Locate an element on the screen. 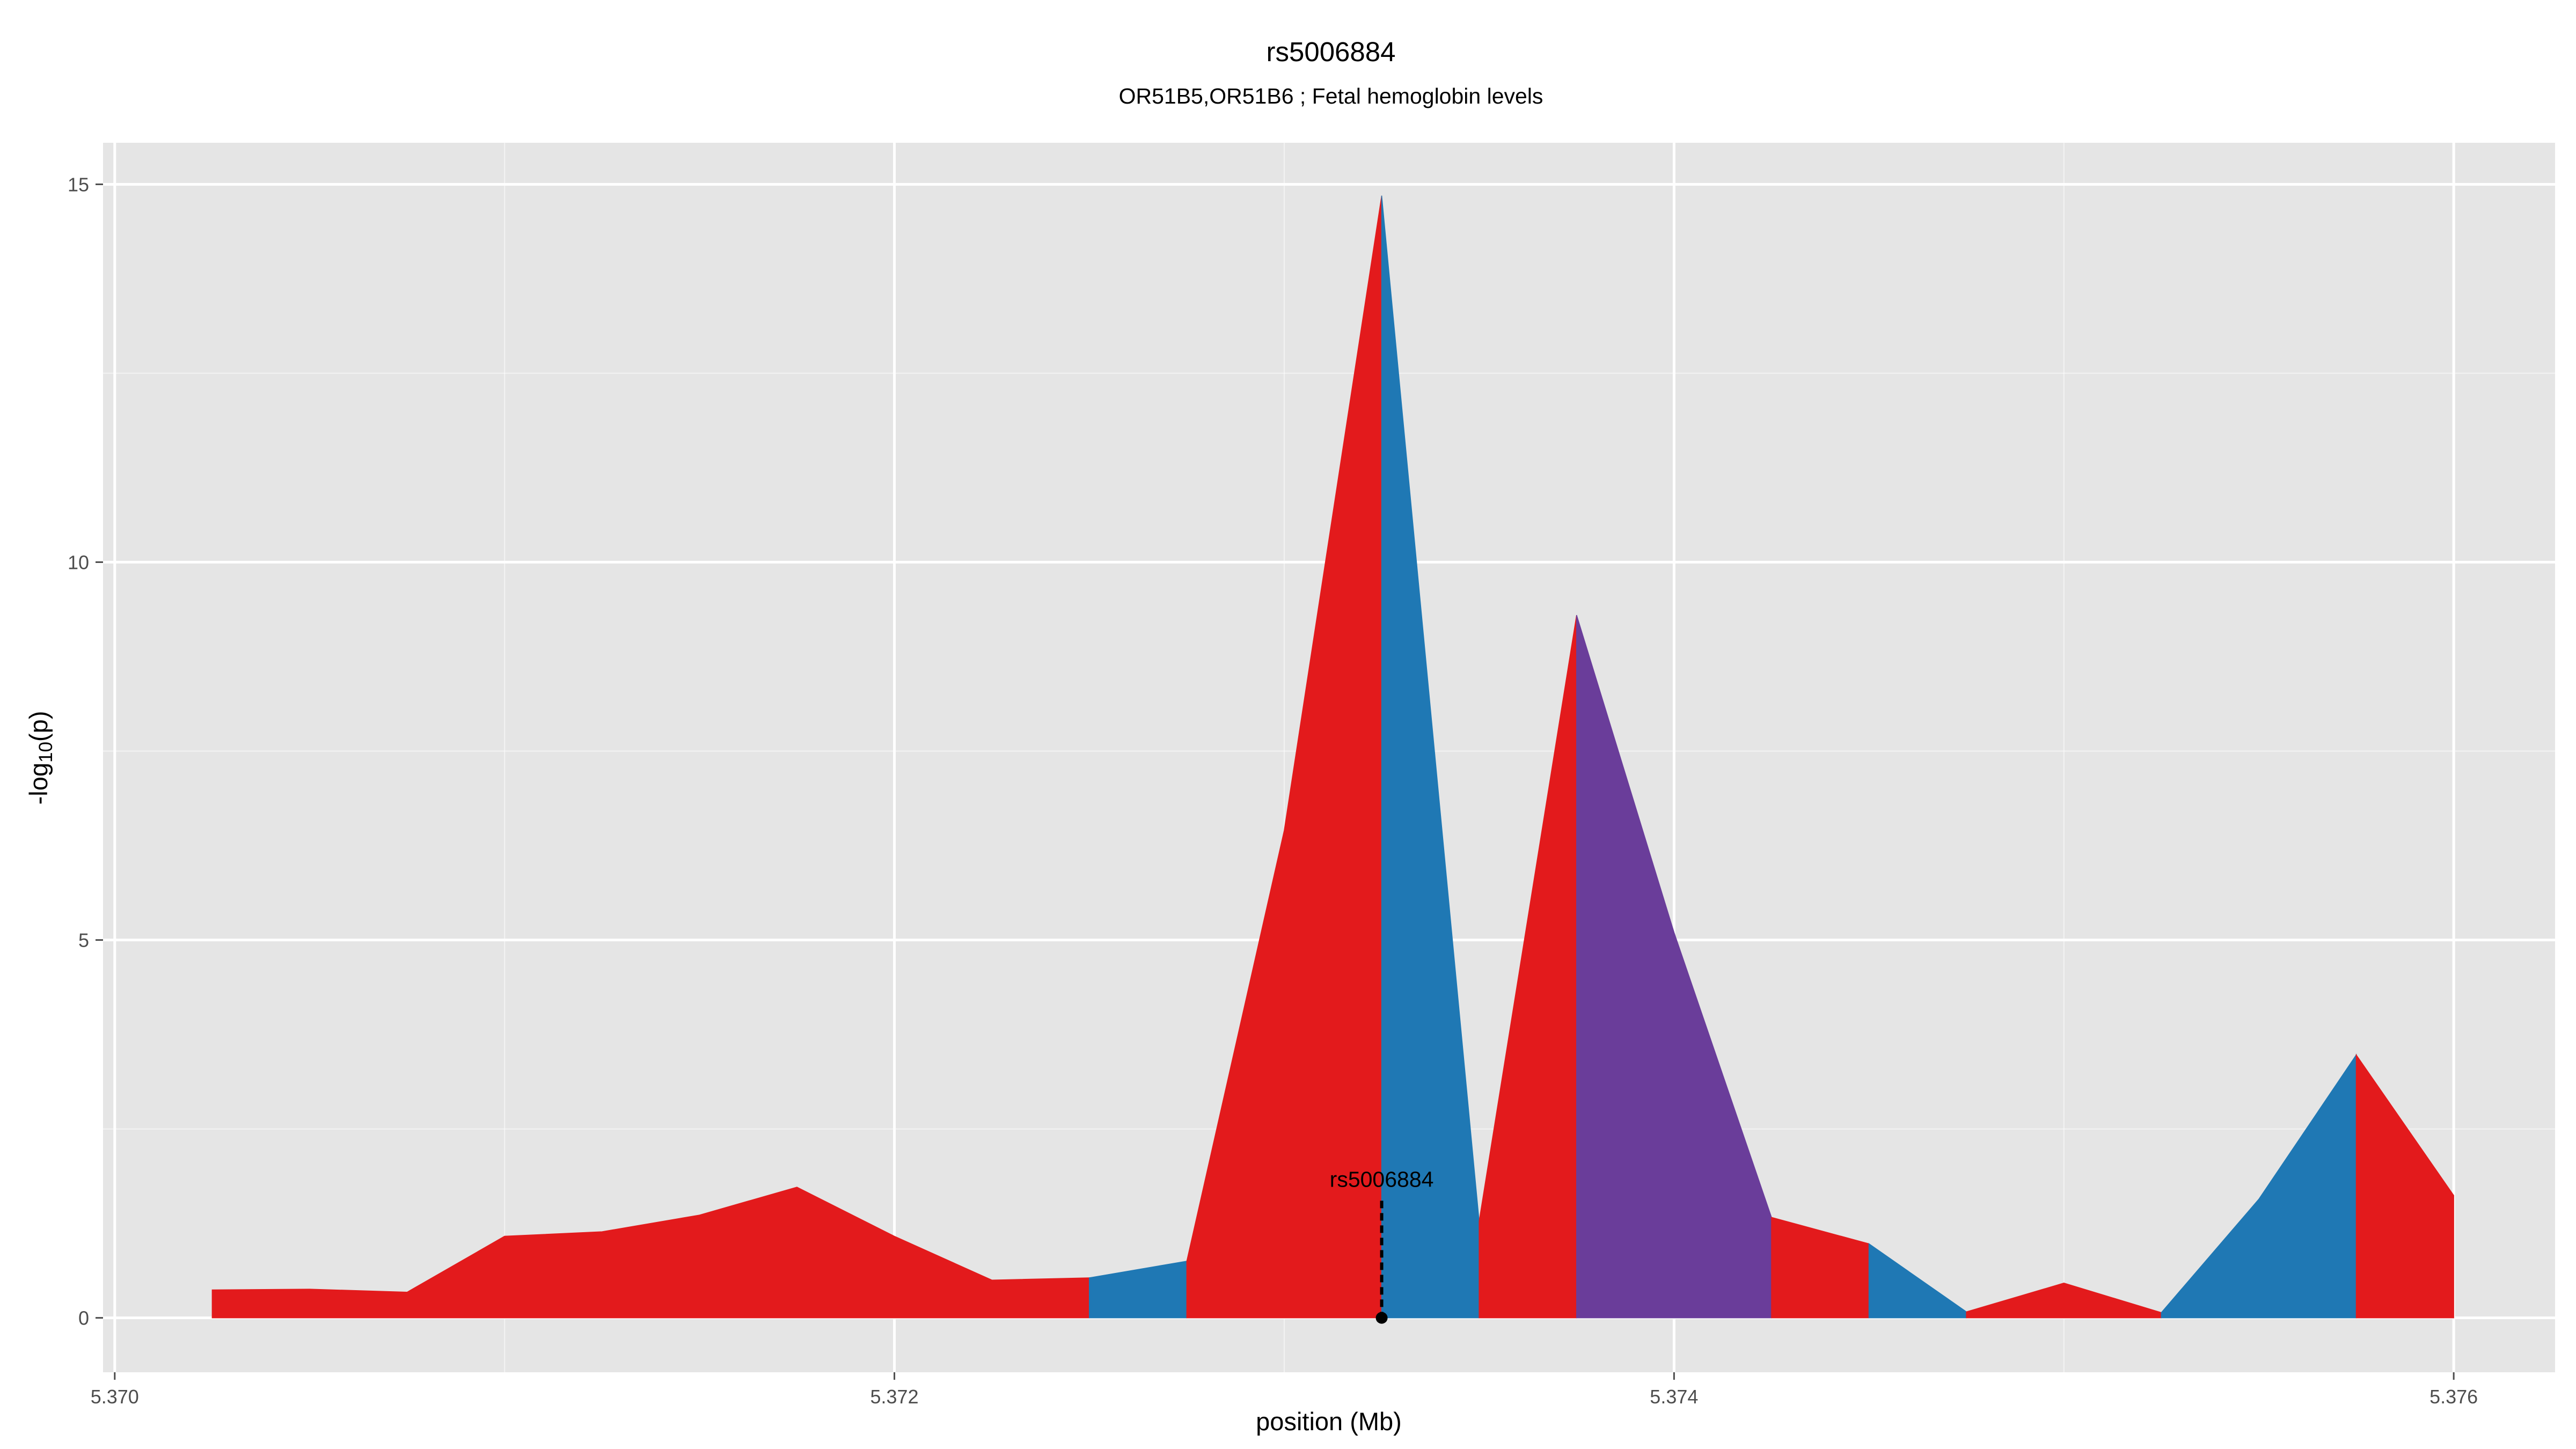  x-tick-label: 5.374 is located at coordinates (1674, 1397).